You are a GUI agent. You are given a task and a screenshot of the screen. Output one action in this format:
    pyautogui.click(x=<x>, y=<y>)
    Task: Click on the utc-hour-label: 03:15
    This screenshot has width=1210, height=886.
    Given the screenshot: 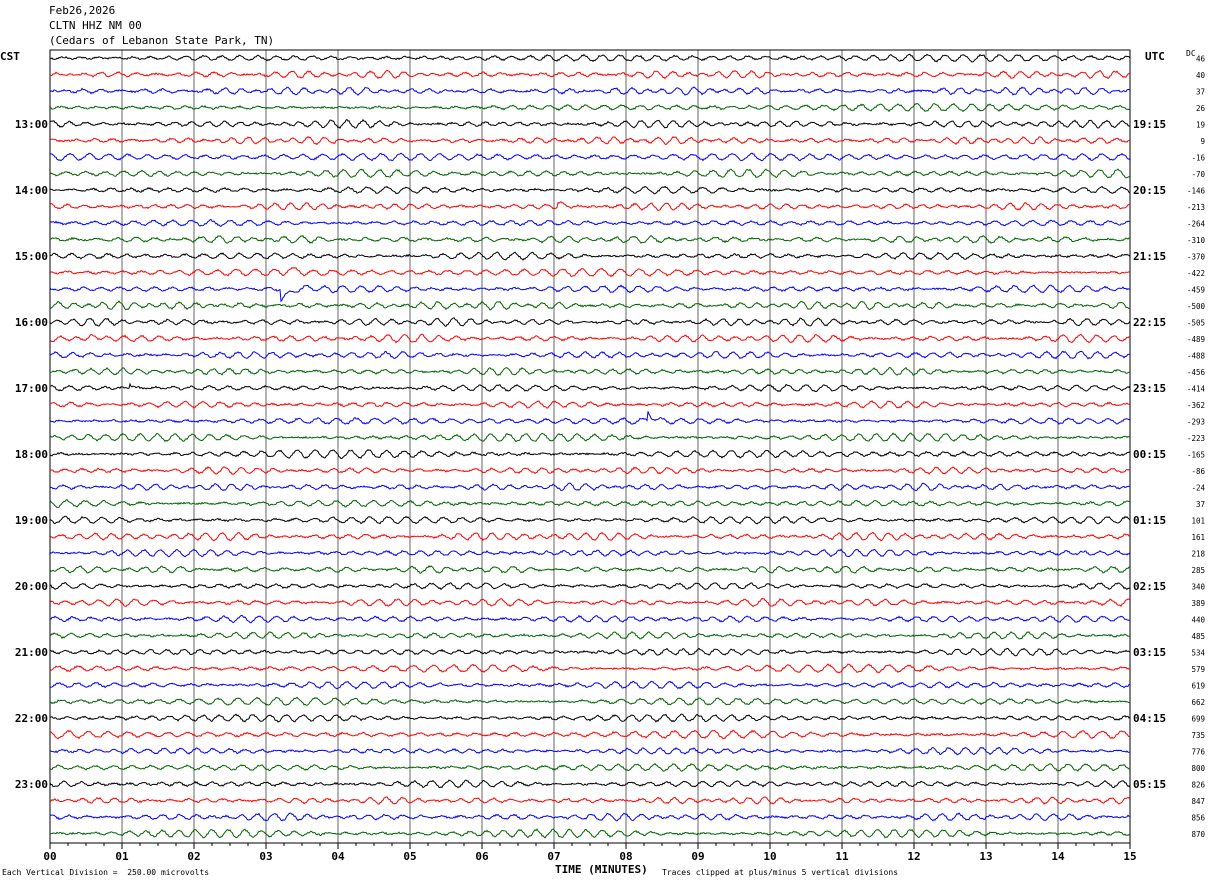 What is the action you would take?
    pyautogui.click(x=1149, y=652)
    